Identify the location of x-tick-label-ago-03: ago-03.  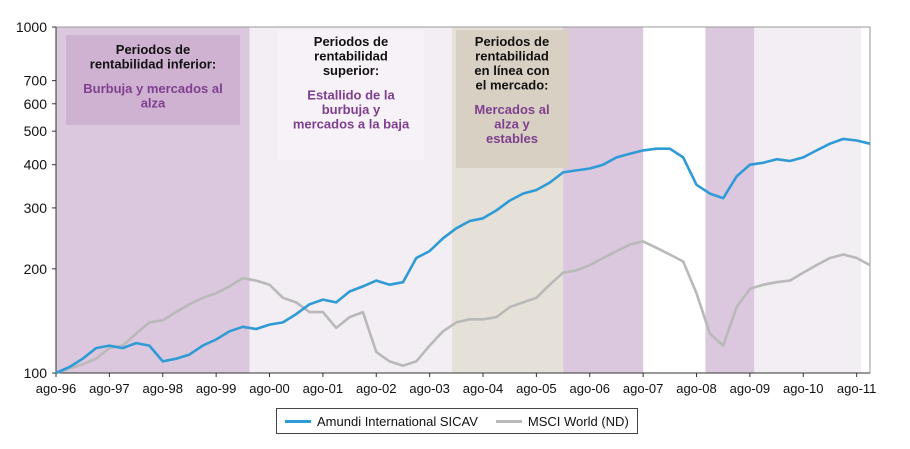
(429, 388).